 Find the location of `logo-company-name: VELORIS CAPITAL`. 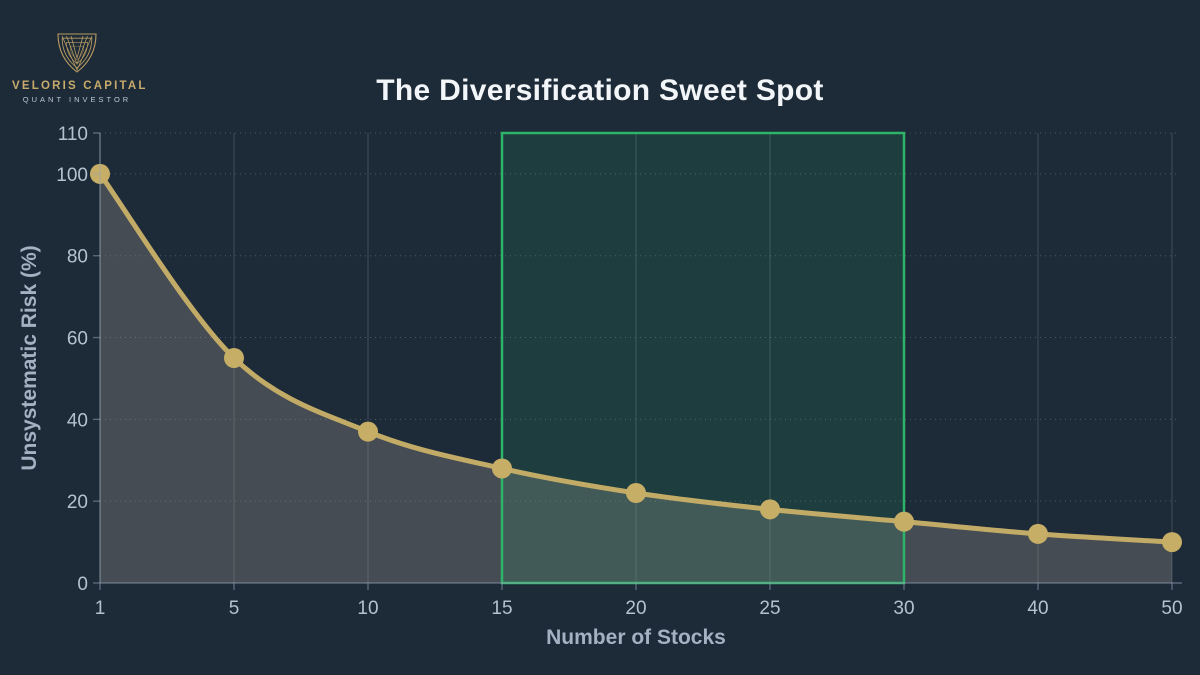

logo-company-name: VELORIS CAPITAL is located at coordinates (80, 86).